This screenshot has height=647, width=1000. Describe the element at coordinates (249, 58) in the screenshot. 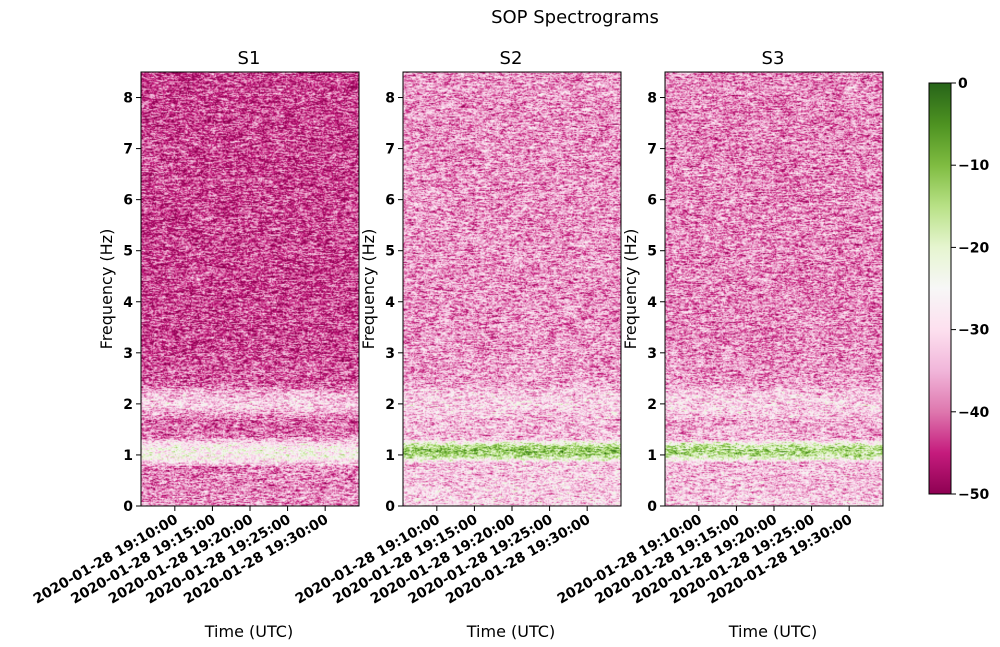

I see `panel-title: S1` at that location.